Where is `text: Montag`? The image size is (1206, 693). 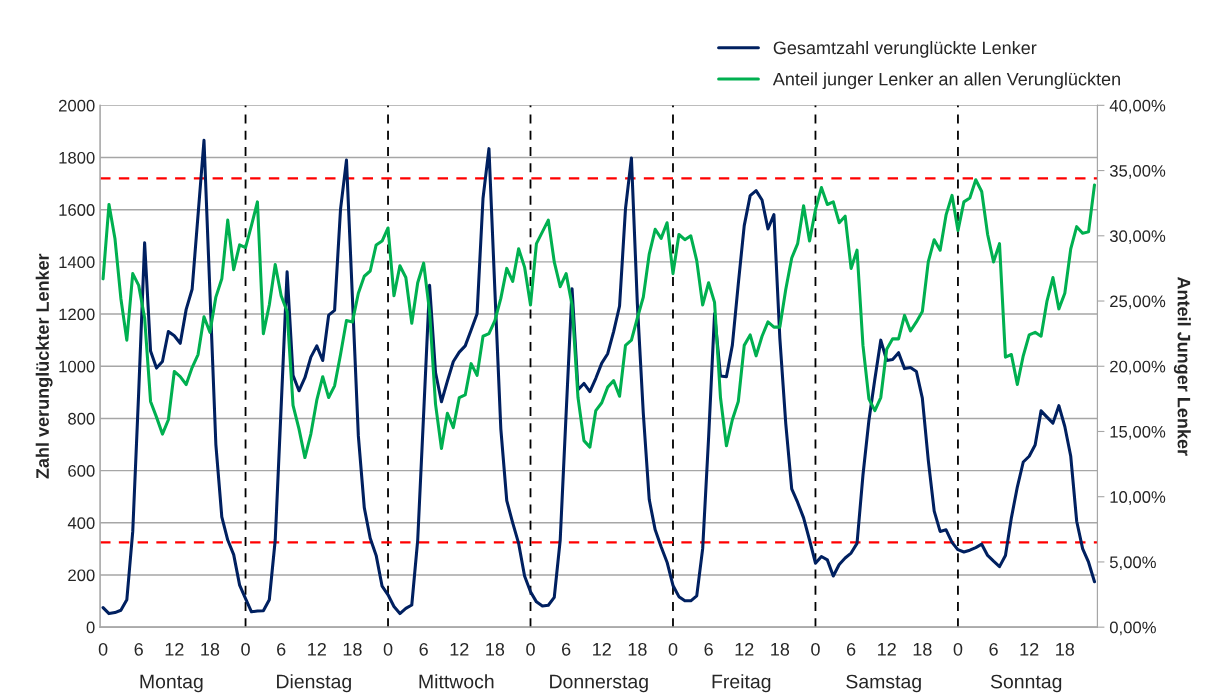 text: Montag is located at coordinates (171, 683).